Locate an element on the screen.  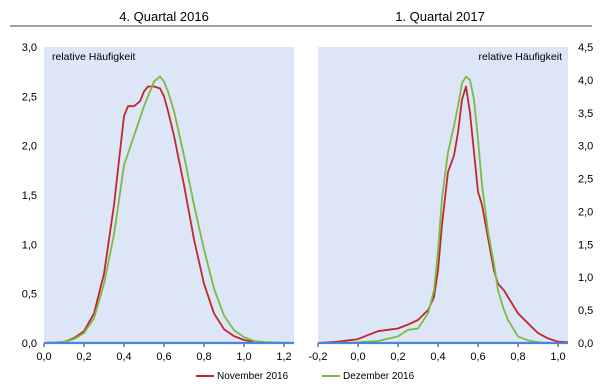
left-x-tick-label: 0,2 is located at coordinates (83, 357).